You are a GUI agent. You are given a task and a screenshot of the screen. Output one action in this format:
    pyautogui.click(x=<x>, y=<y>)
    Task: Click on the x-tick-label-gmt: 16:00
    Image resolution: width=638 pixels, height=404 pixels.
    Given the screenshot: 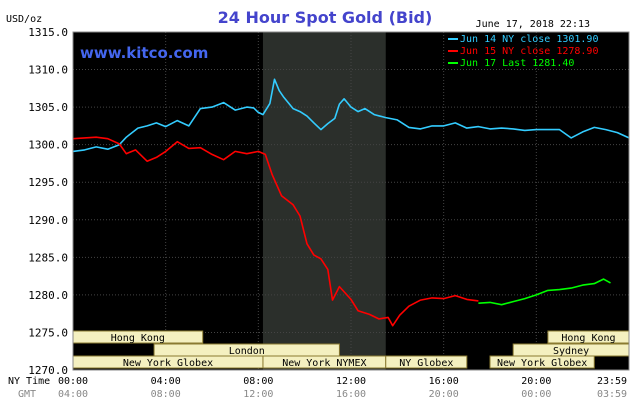 What is the action you would take?
    pyautogui.click(x=351, y=394)
    